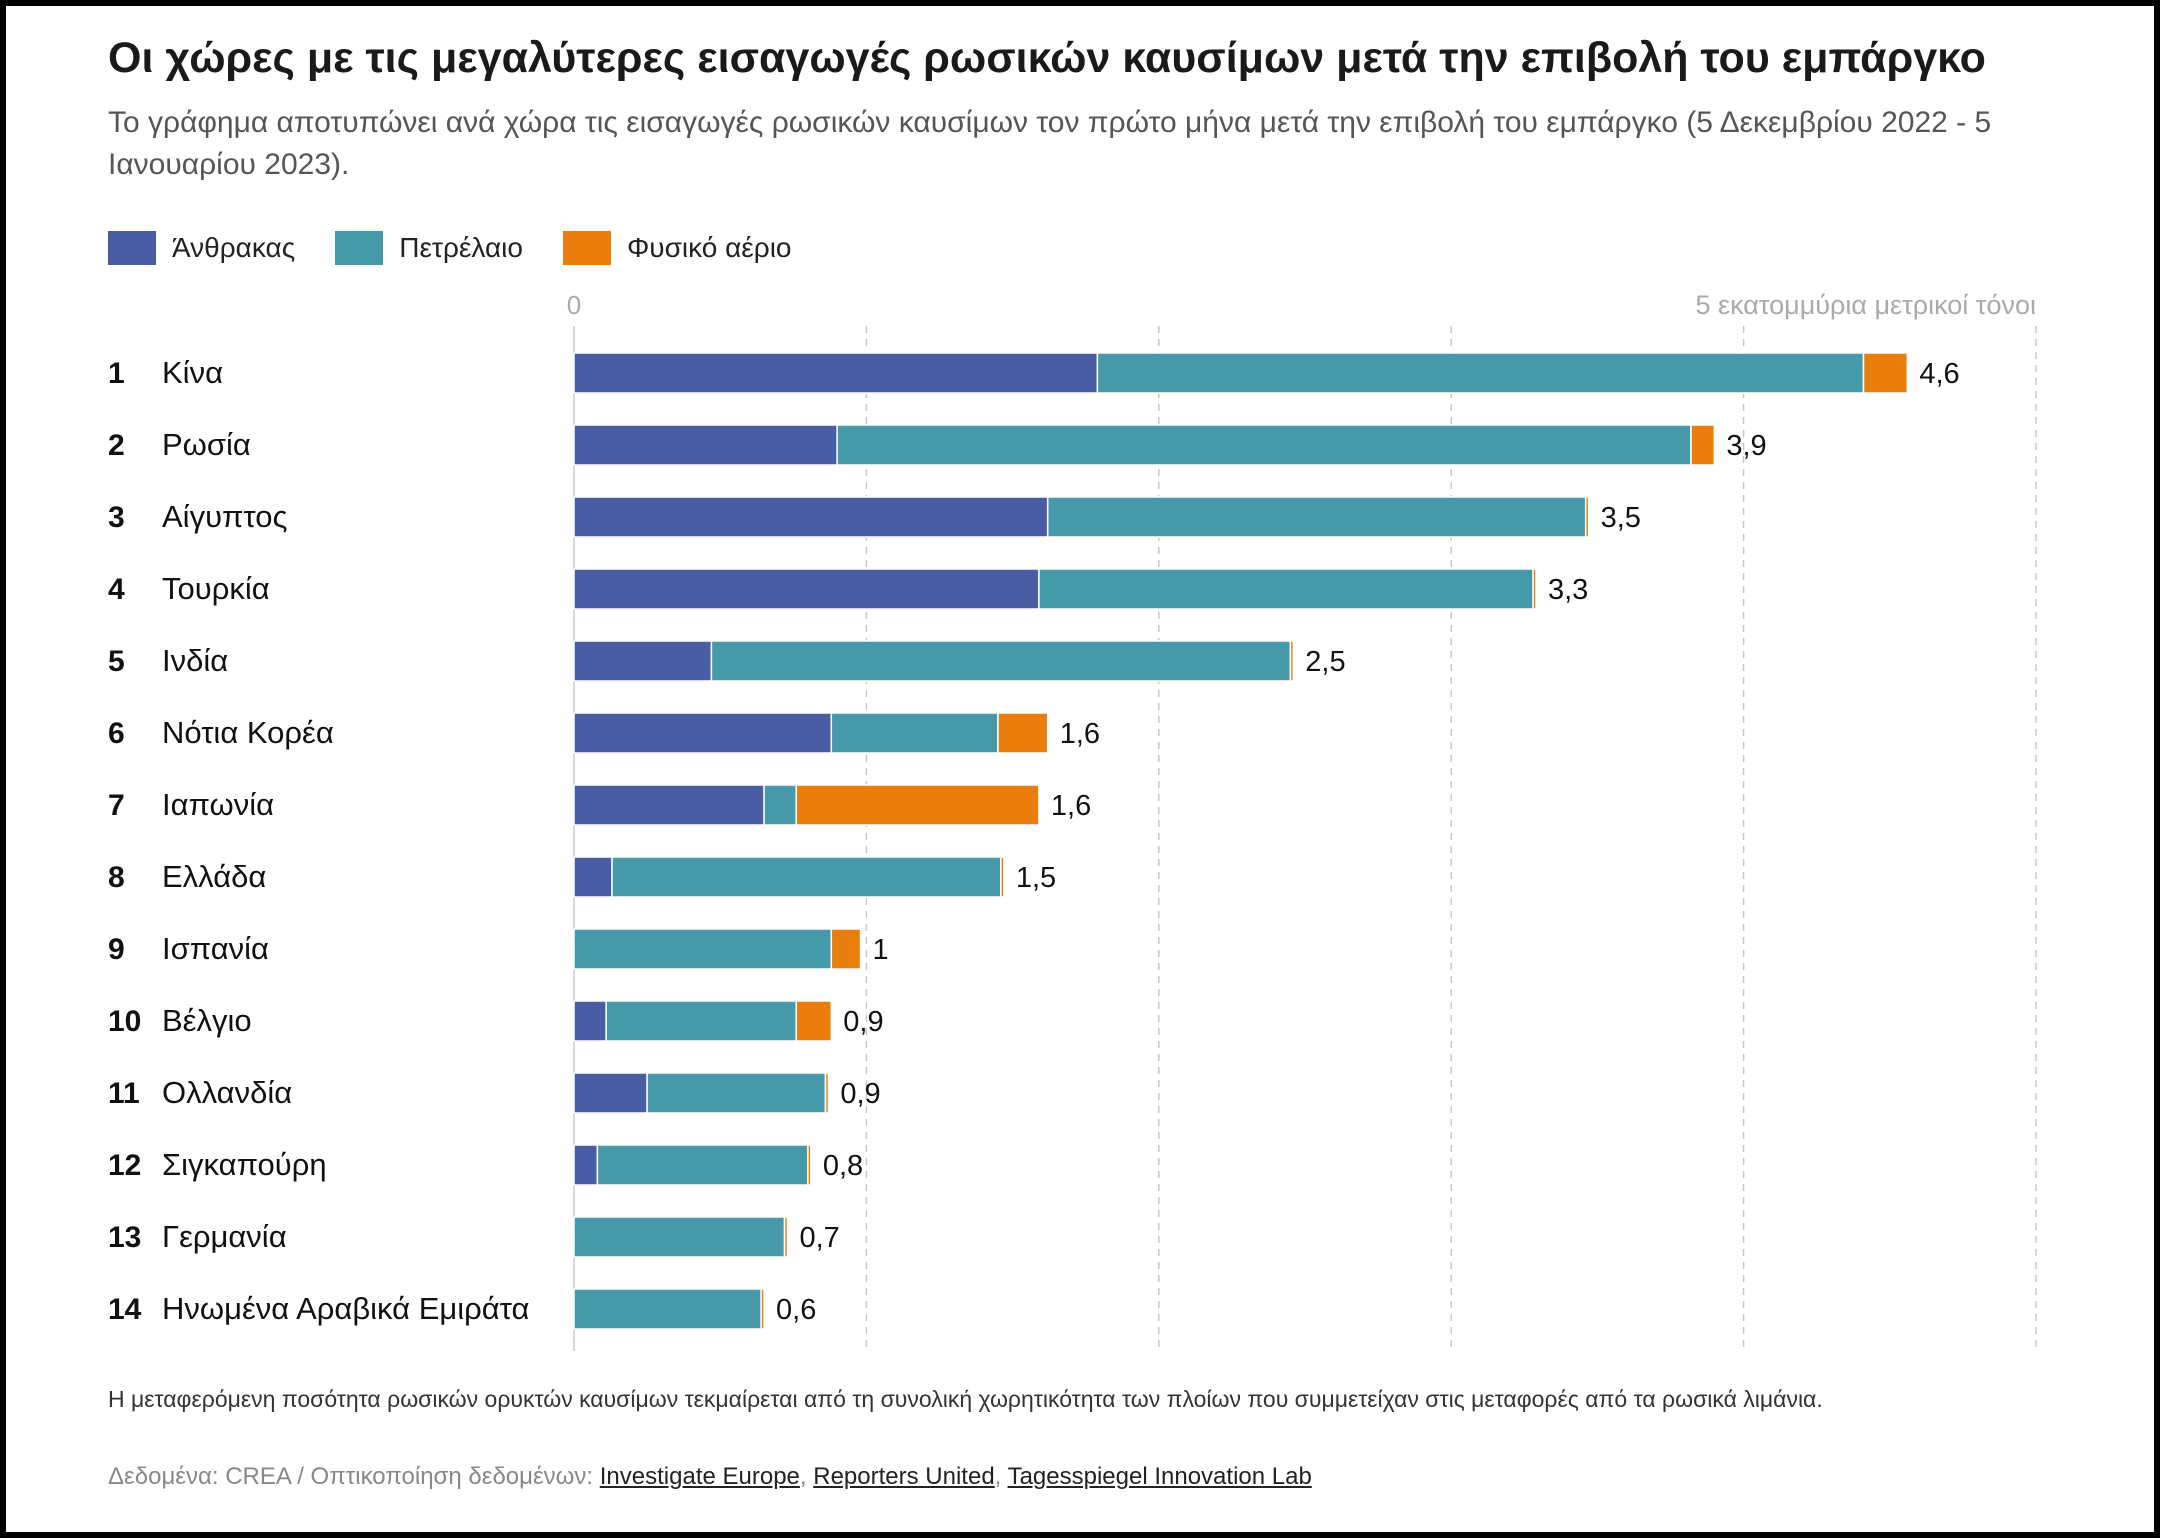  What do you see at coordinates (699, 1476) in the screenshot?
I see `credit-link-investigate-europe: Investigate Europe` at bounding box center [699, 1476].